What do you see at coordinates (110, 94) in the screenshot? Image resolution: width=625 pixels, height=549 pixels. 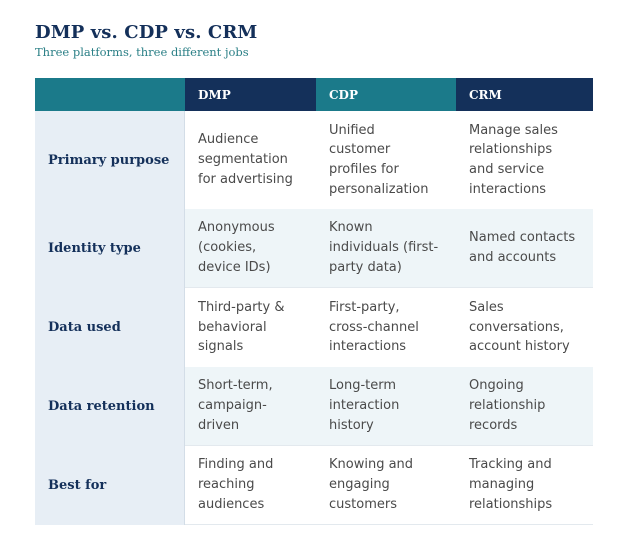 I see `header-corner` at bounding box center [110, 94].